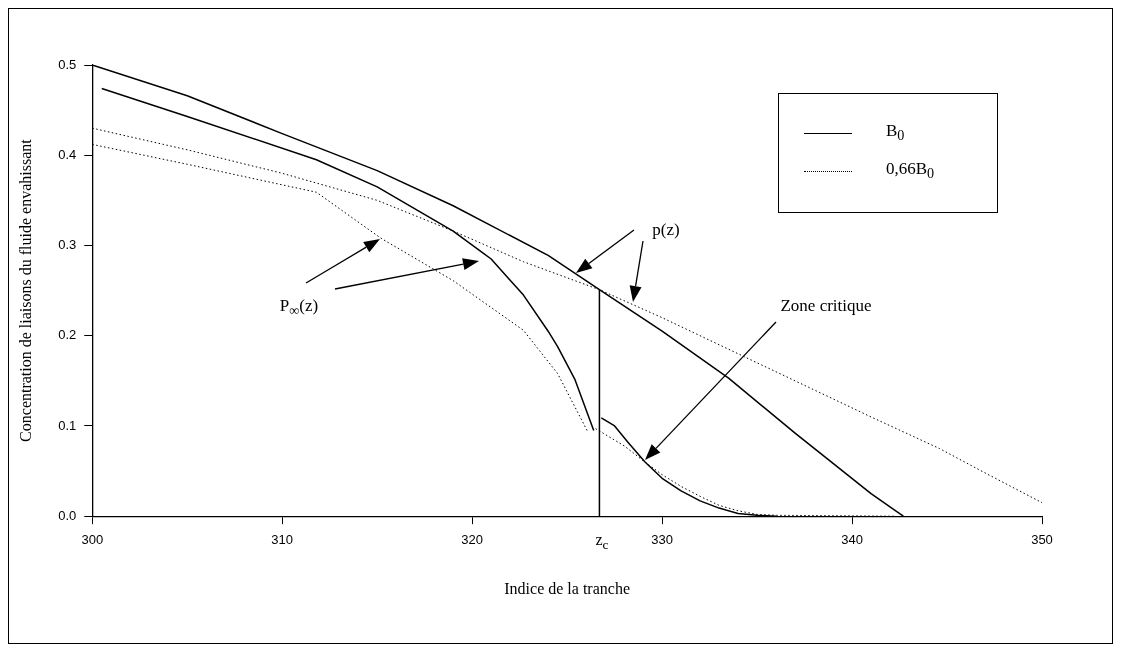 The height and width of the screenshot is (652, 1121). Describe the element at coordinates (25, 290) in the screenshot. I see `y-axis-title: Concentration de liaisons du fluide envahissant` at that location.